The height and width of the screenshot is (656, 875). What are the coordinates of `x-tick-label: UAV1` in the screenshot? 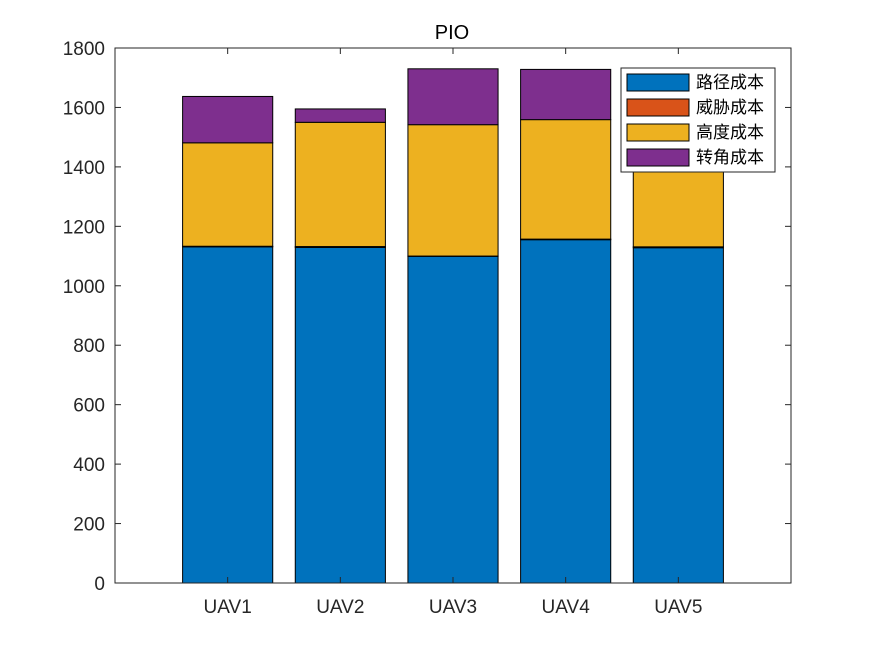 It's located at (228, 607).